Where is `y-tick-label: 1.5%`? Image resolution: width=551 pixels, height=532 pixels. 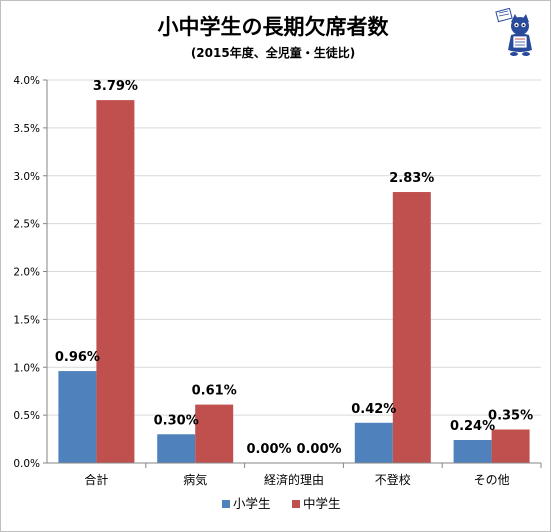 y-tick-label: 1.5% is located at coordinates (26, 320).